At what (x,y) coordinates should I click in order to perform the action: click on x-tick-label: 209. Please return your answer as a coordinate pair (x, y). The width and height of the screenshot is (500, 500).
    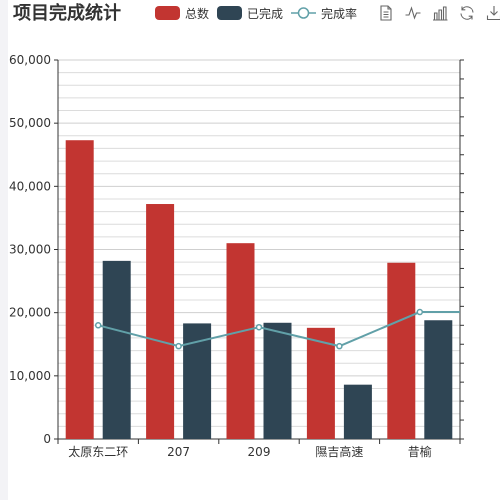
    Looking at the image, I should click on (259, 452).